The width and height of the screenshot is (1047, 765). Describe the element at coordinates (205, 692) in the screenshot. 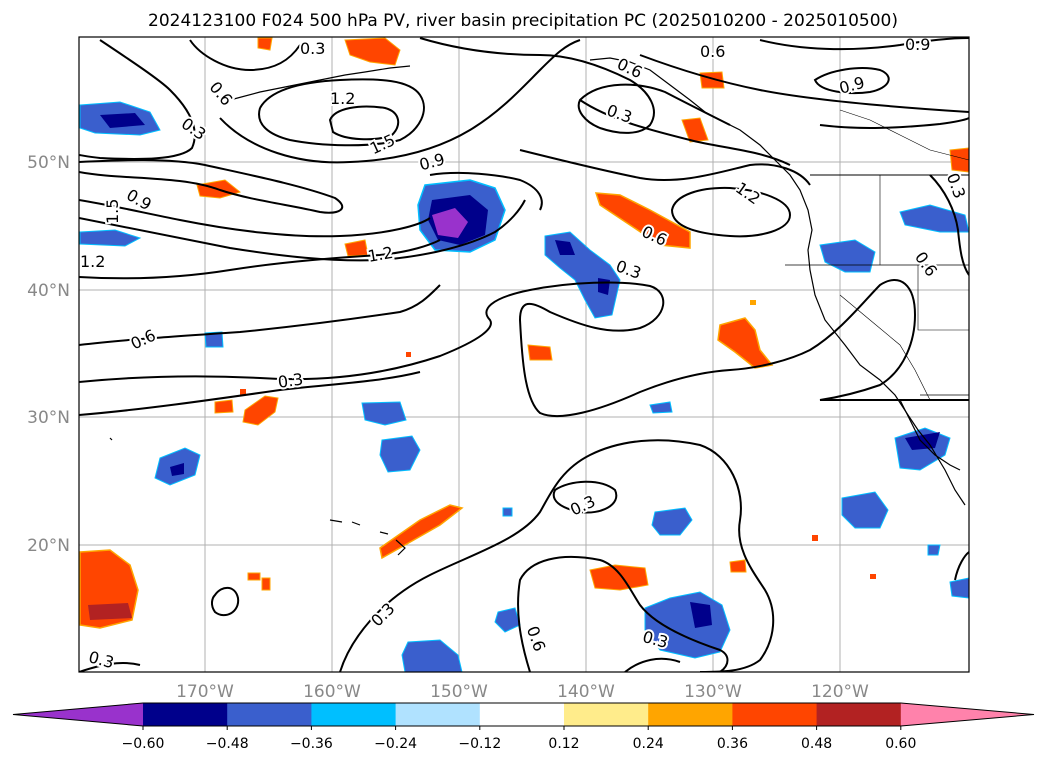

I see `lon-label: 170°W` at that location.